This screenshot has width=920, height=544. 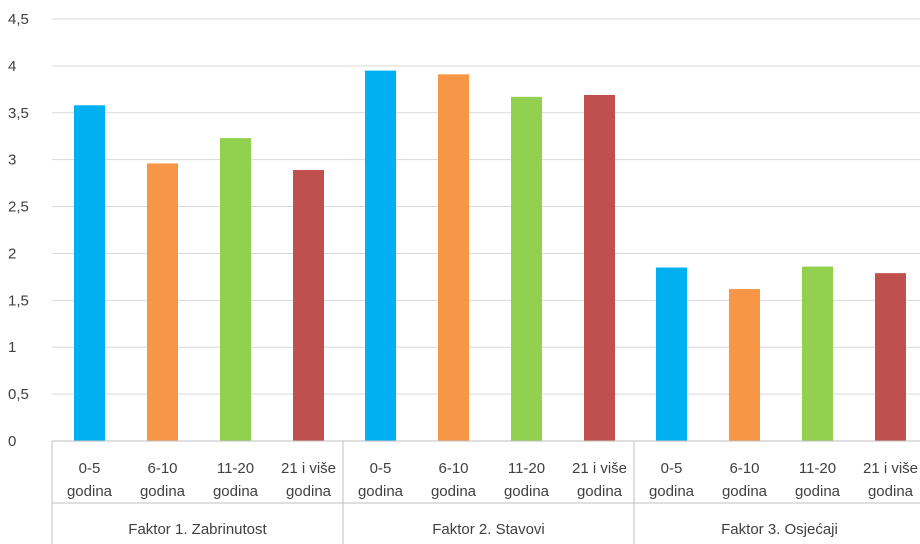 What do you see at coordinates (18, 207) in the screenshot?
I see `y-tick-label: 2,5` at bounding box center [18, 207].